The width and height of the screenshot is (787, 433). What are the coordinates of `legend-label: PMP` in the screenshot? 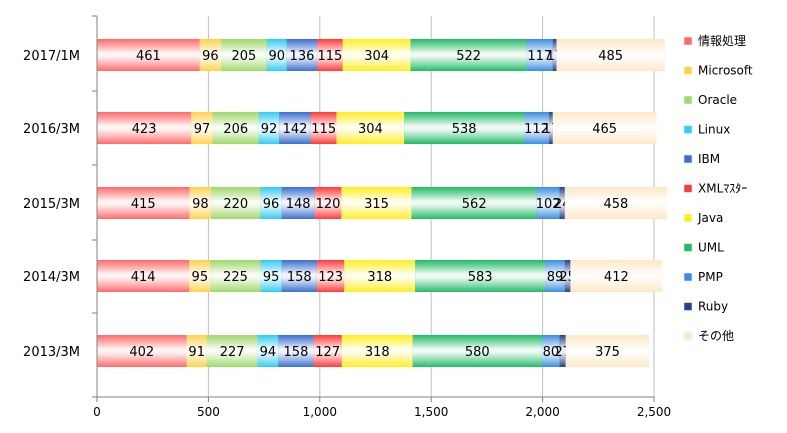 It's located at (710, 277).